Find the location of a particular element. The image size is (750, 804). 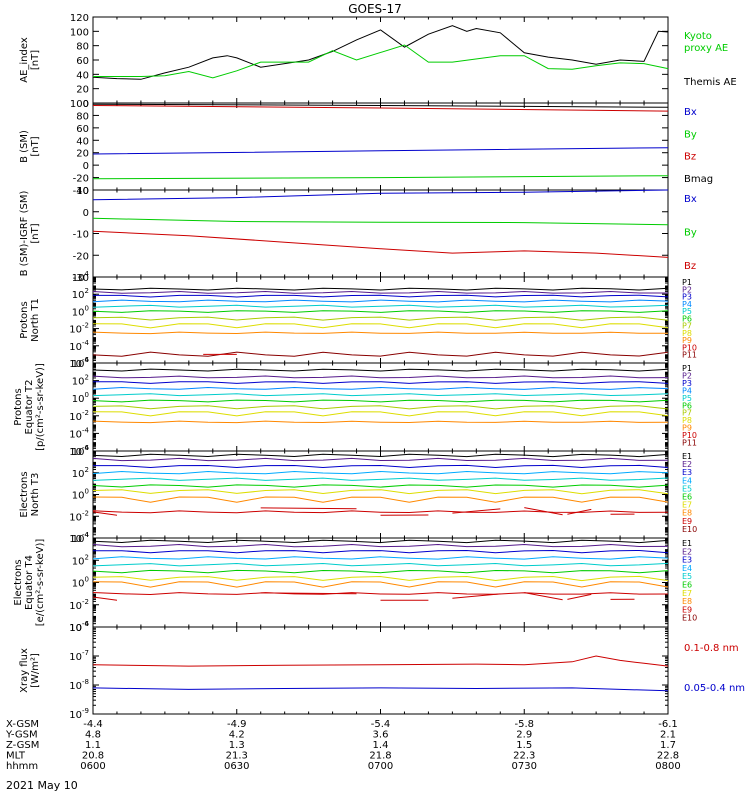

y-tick-label: 10⁻⁷ is located at coordinates (79, 656).